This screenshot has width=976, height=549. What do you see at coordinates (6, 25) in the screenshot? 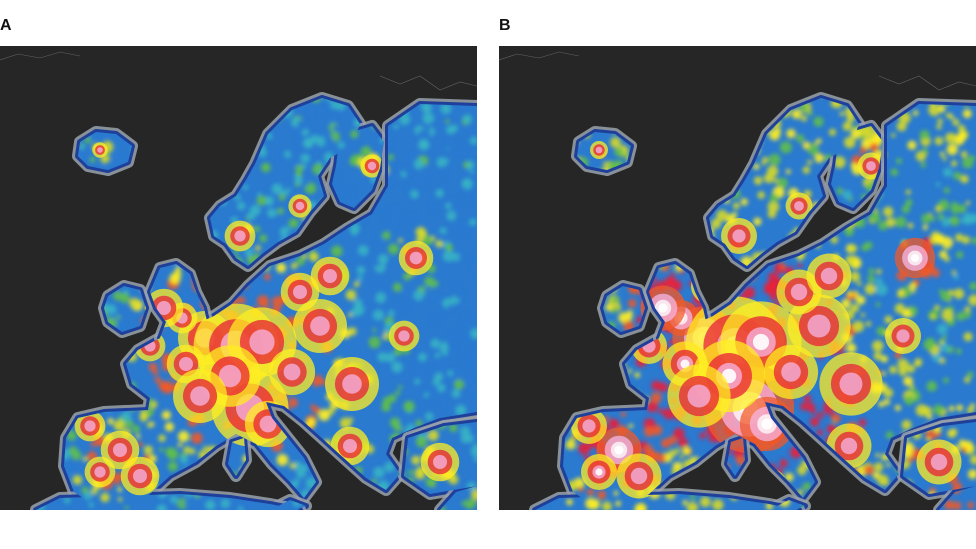
I see `panel-label-a: A` at bounding box center [6, 25].